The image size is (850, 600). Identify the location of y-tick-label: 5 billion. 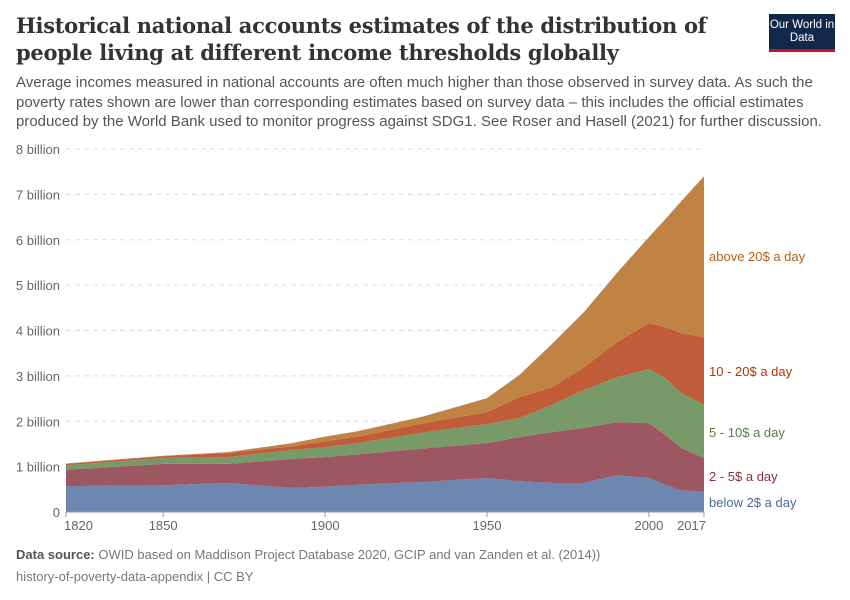
(38, 285).